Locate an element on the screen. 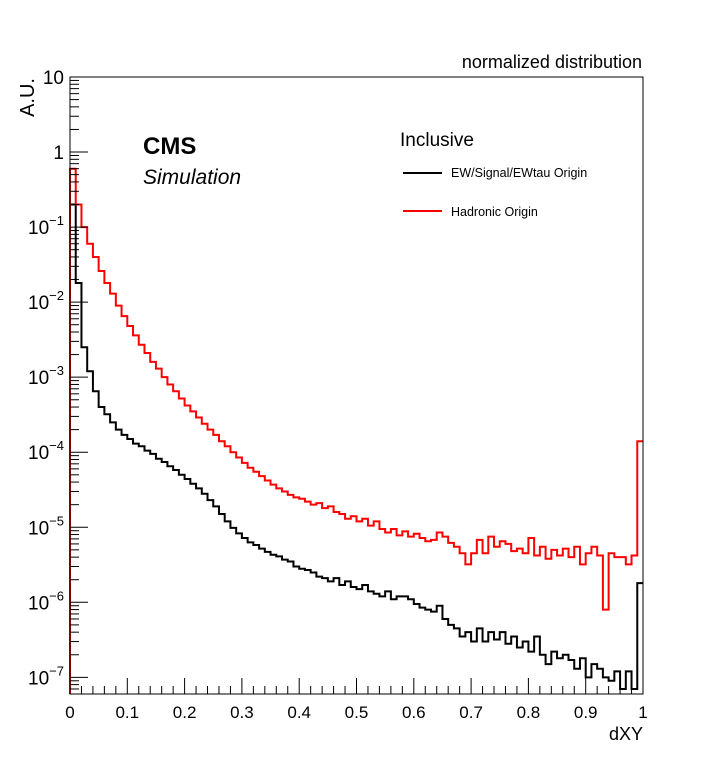  x-tick-label: 0 is located at coordinates (69, 712).